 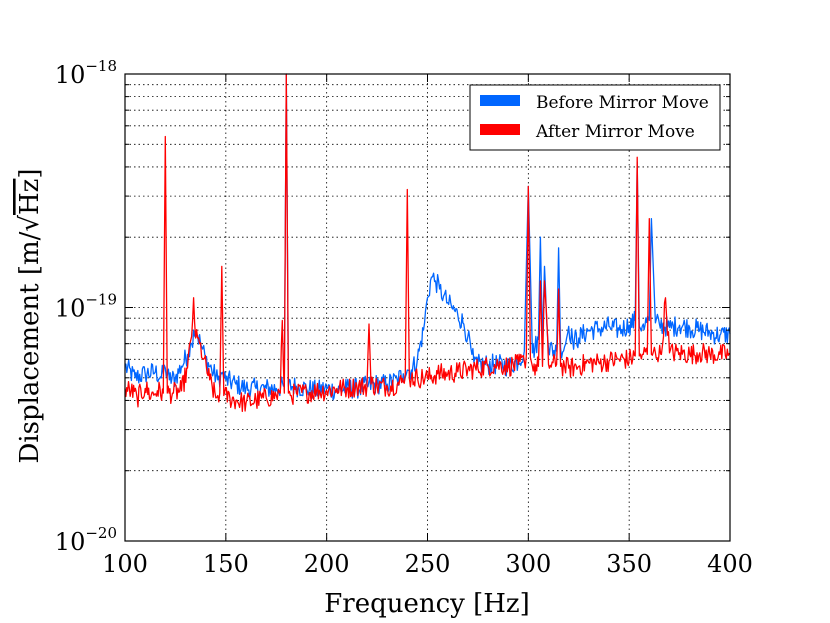 What do you see at coordinates (327, 564) in the screenshot?
I see `x-tick-label: 200` at bounding box center [327, 564].